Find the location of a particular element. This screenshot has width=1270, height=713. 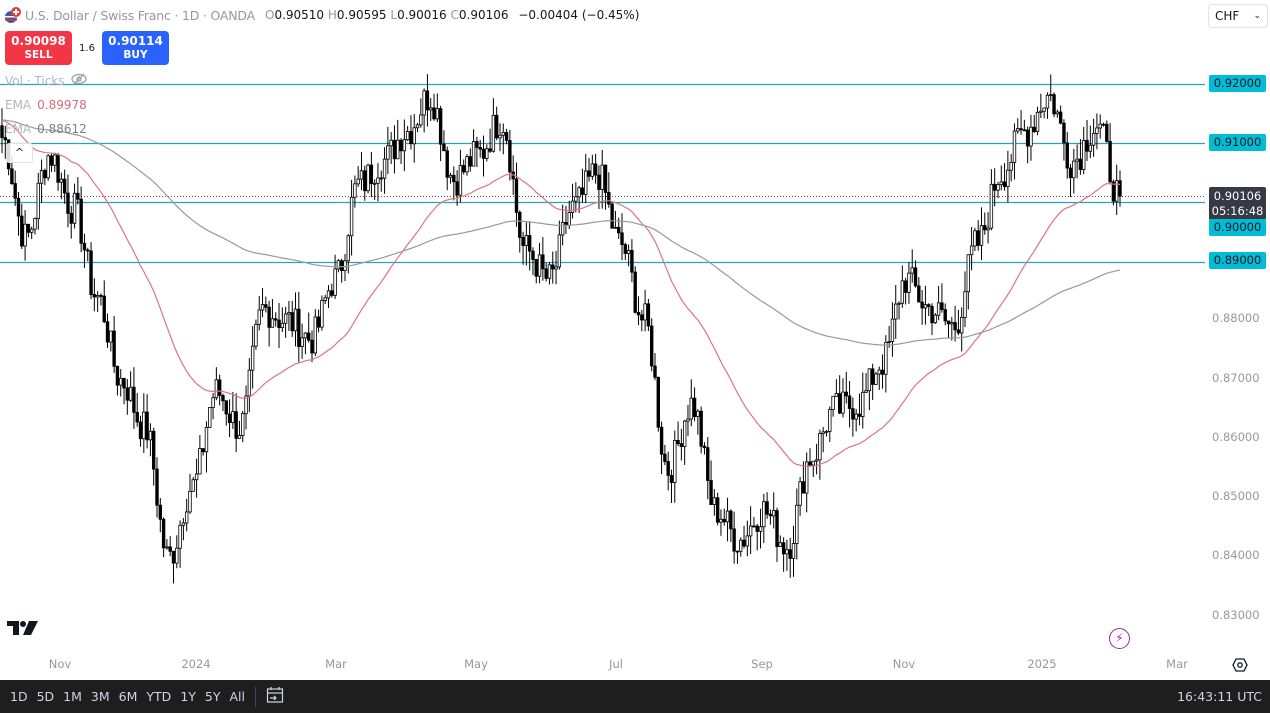

tradingview-logo-icon is located at coordinates (23, 630).